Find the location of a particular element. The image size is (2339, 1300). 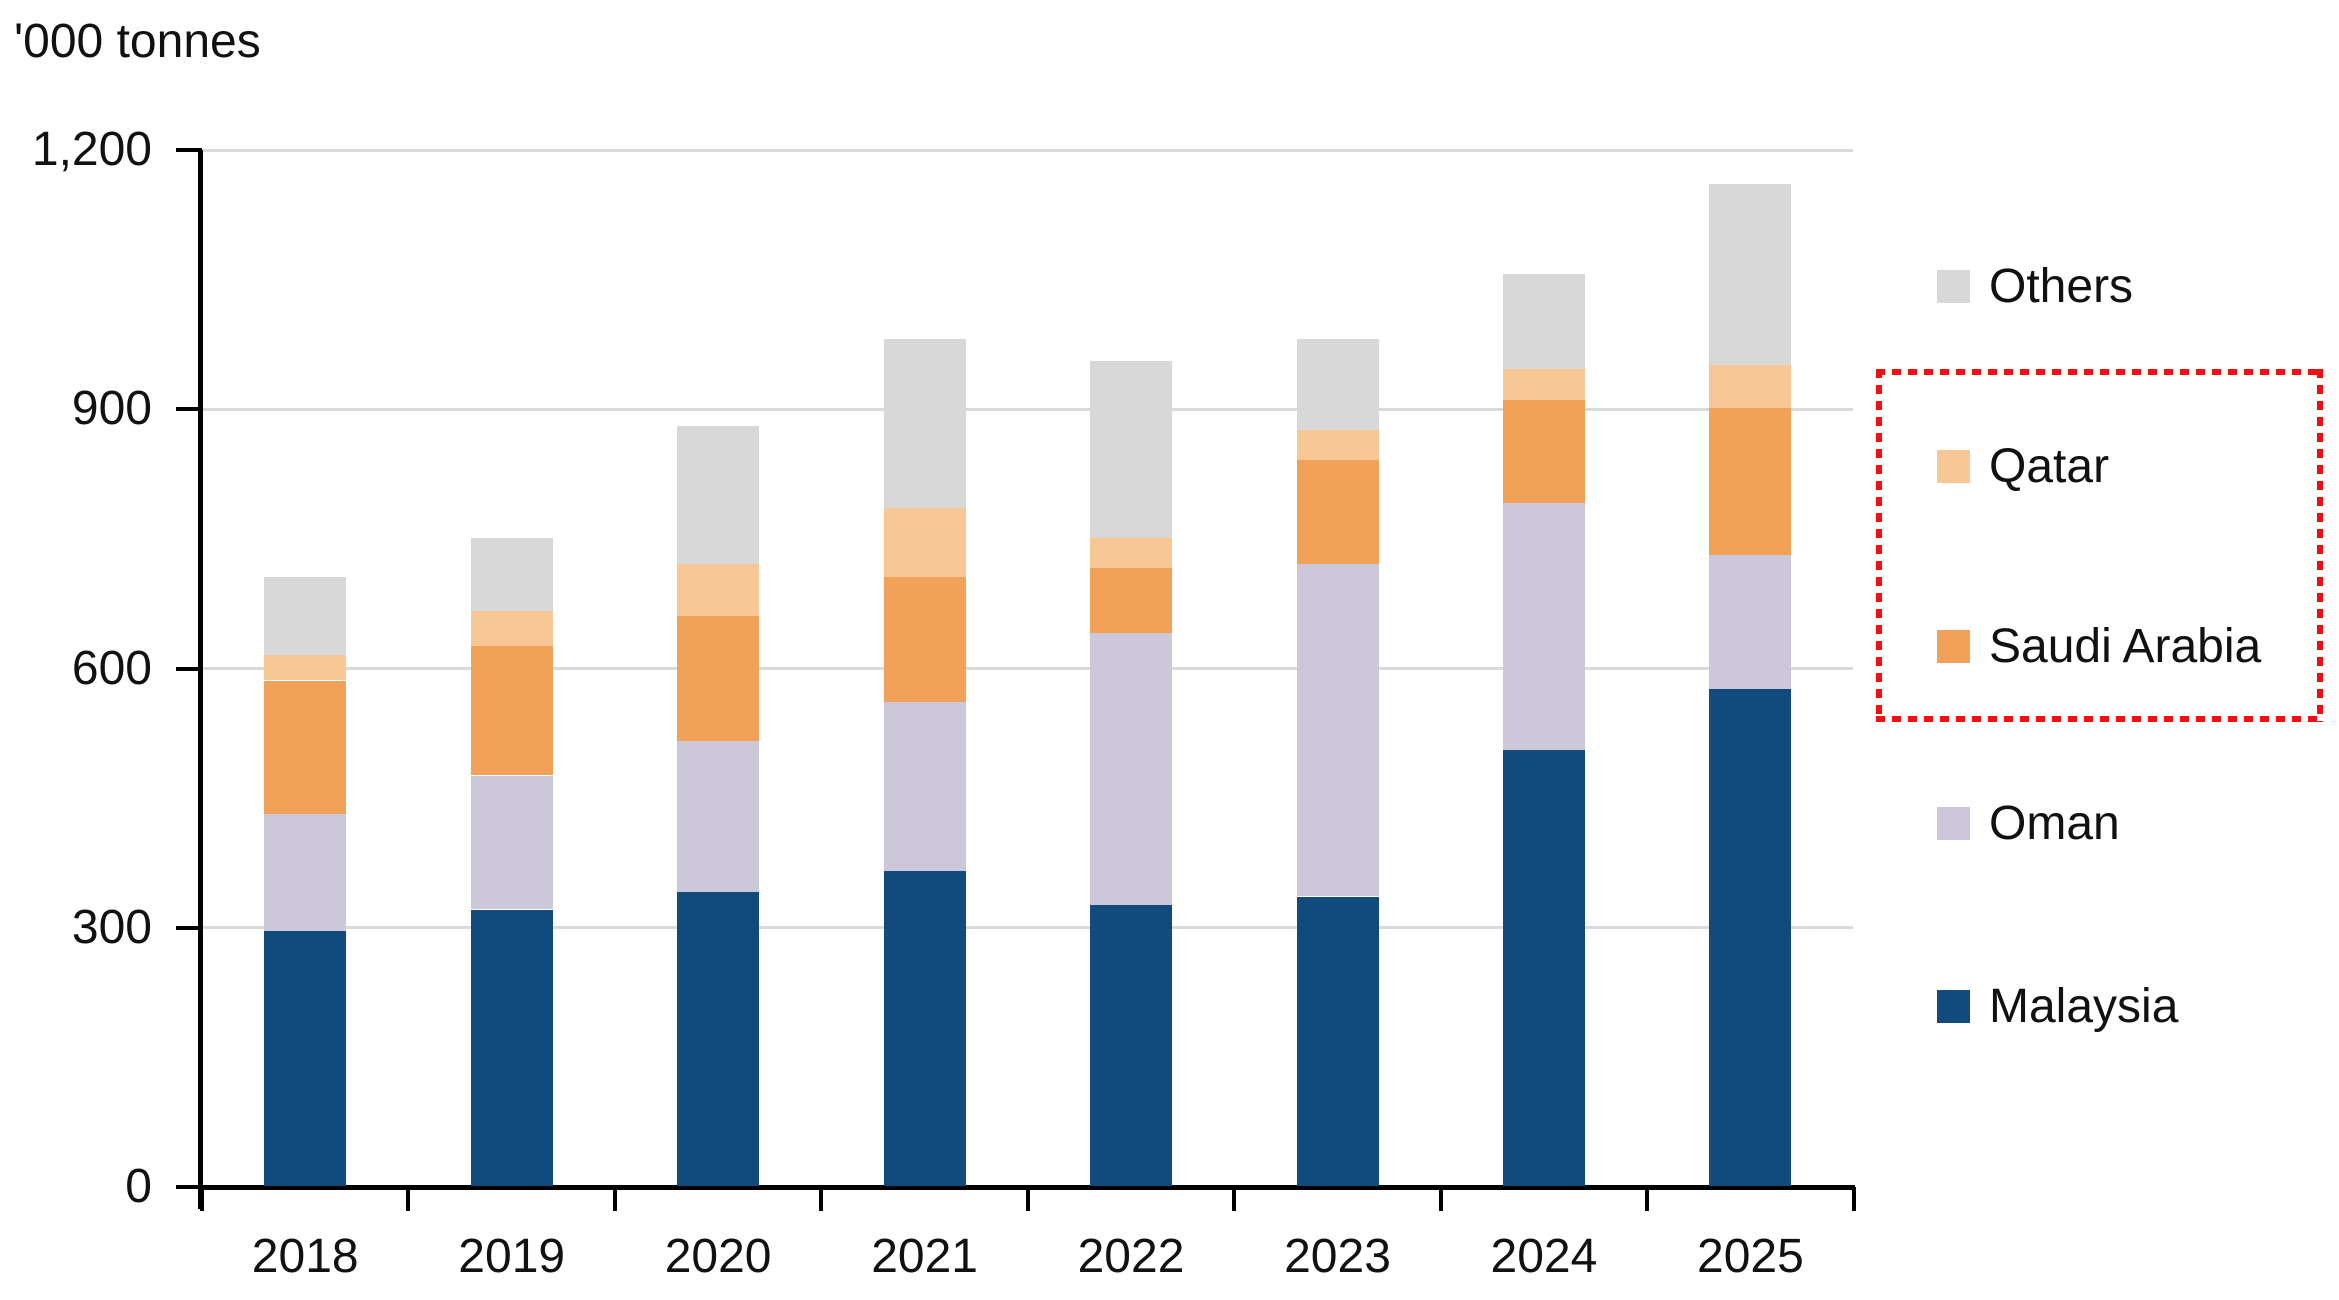

legend-highlight-box-edge-right is located at coordinates (2320, 545).